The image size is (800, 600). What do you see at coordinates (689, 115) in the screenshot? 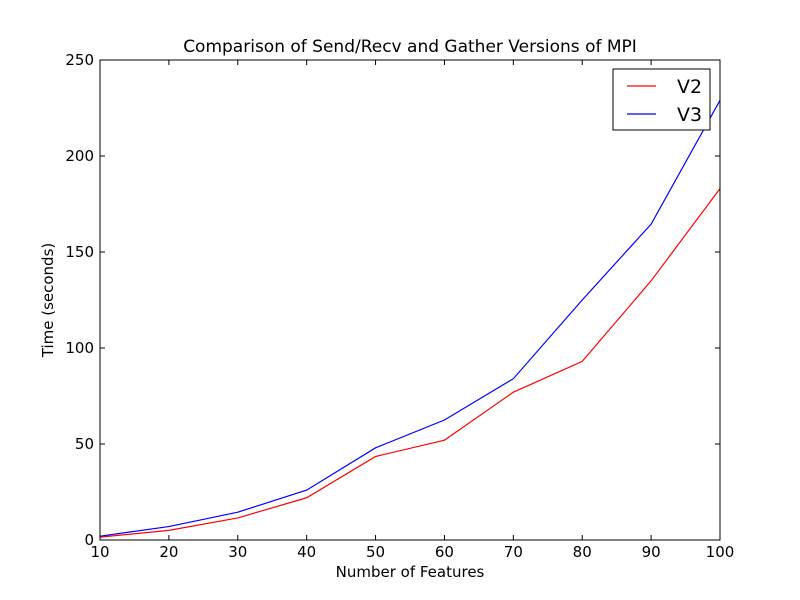
I see `legend-label-v3: V3` at bounding box center [689, 115].